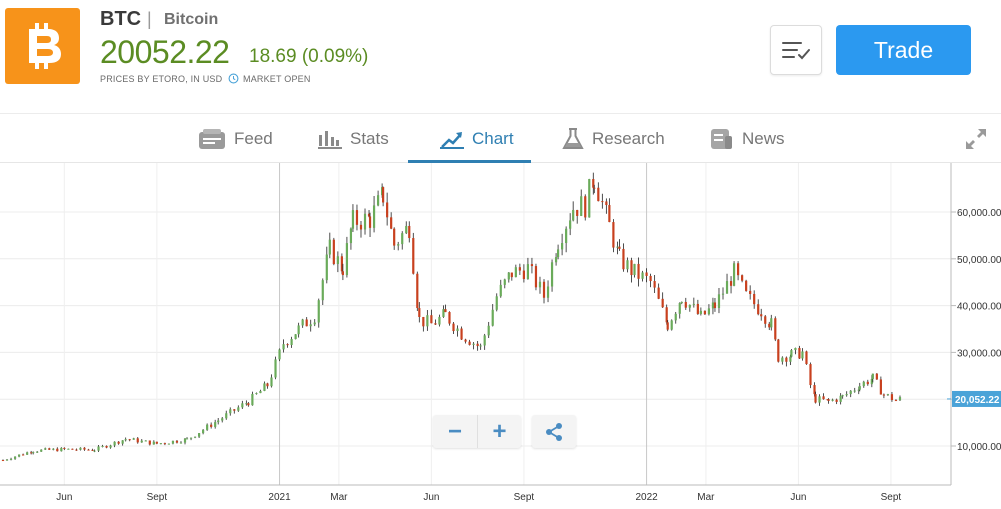  Describe the element at coordinates (628, 138) in the screenshot. I see `tab-label: Research` at that location.